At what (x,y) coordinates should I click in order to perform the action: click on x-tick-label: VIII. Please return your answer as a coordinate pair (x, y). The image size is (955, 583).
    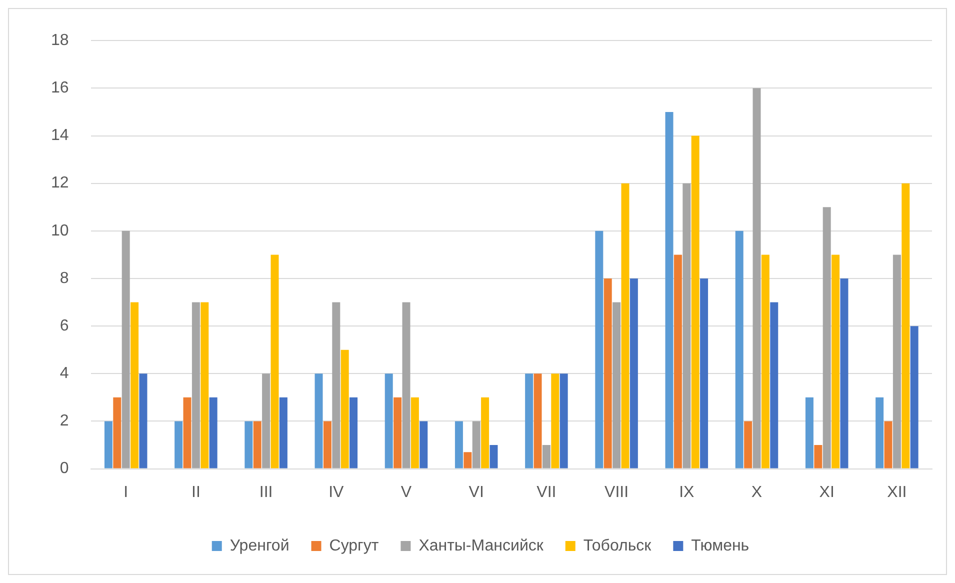
    Looking at the image, I should click on (616, 492).